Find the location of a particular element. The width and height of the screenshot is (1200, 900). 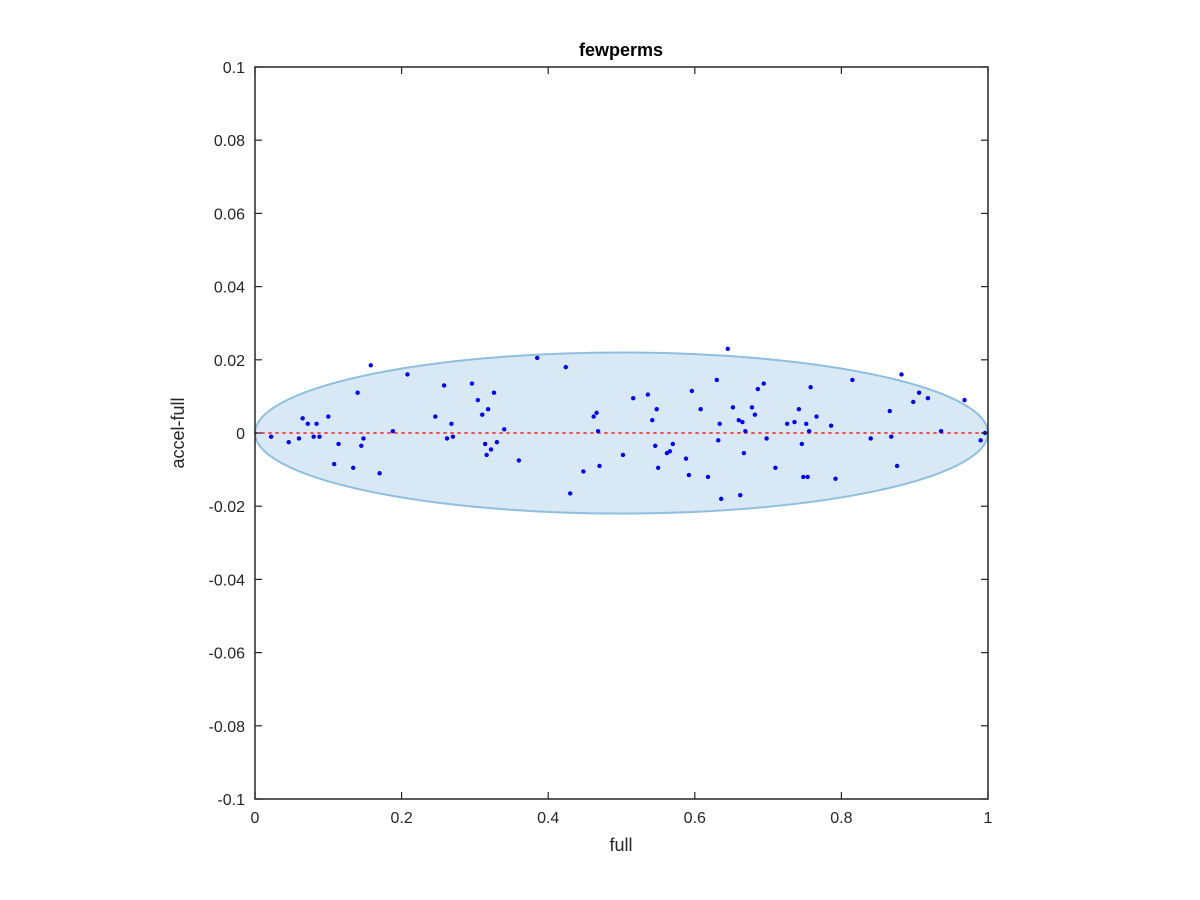

y-tick-label: -0.06 is located at coordinates (227, 654).